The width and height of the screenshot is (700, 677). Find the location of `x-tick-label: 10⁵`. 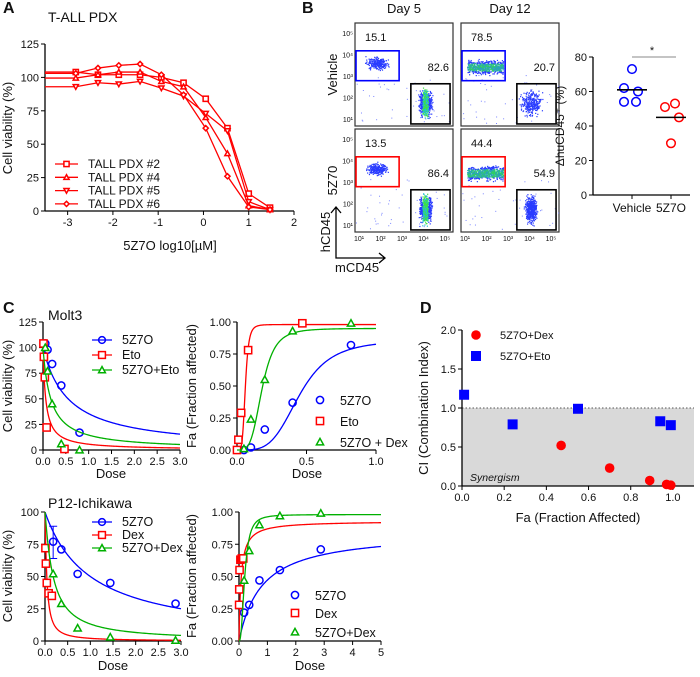

x-tick-label: 10⁵ is located at coordinates (551, 239).